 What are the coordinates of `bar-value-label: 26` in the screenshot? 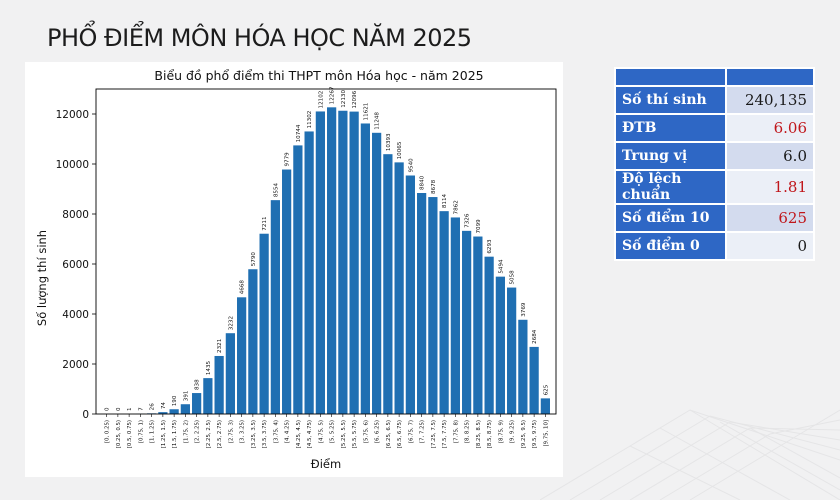 It's located at (153, 407).